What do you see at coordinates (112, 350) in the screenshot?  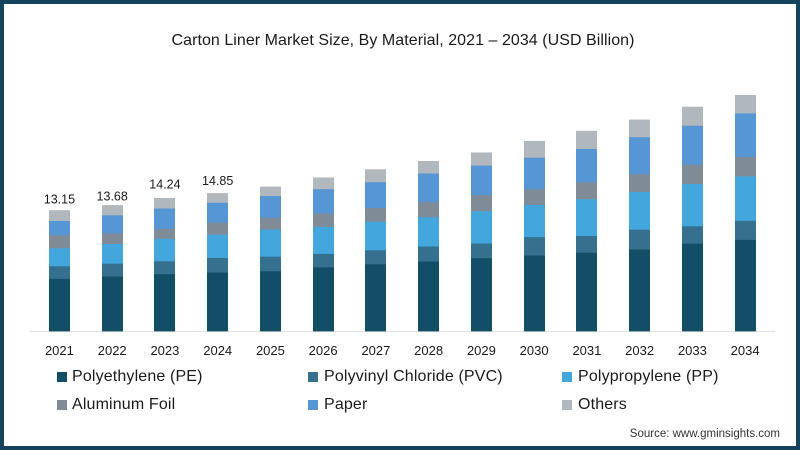 I see `svg-text: 2022` at bounding box center [112, 350].